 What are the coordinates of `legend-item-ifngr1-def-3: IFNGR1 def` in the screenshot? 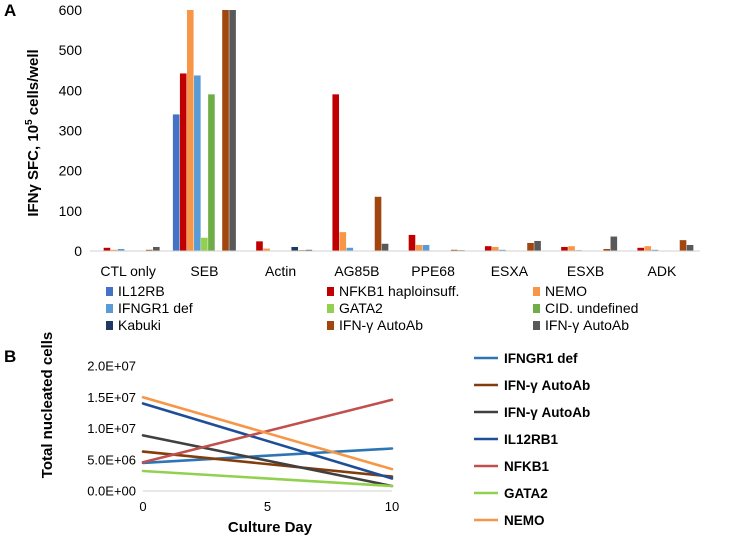 It's located at (149, 308).